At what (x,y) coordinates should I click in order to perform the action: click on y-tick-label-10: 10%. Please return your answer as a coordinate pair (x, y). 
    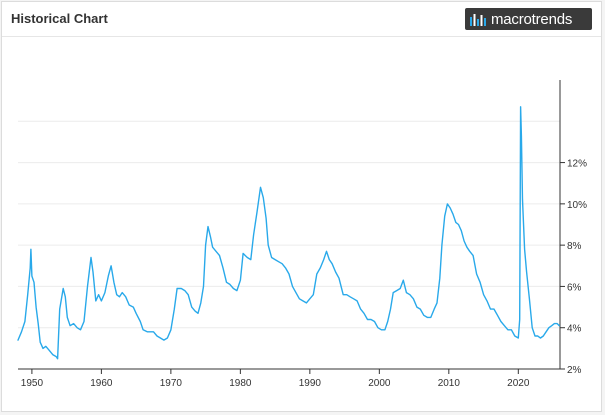
    Looking at the image, I should click on (577, 205).